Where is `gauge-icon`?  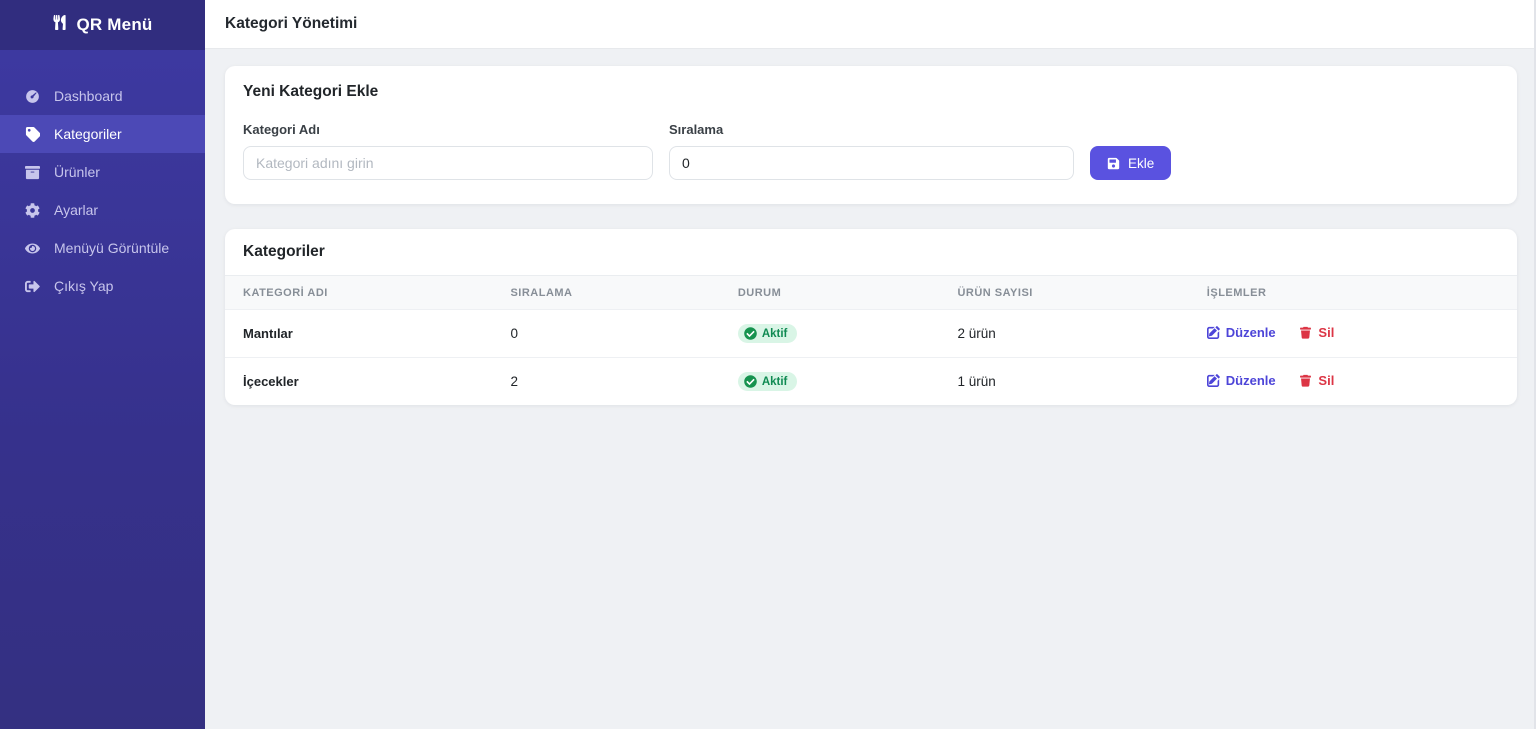
gauge-icon is located at coordinates (32, 96).